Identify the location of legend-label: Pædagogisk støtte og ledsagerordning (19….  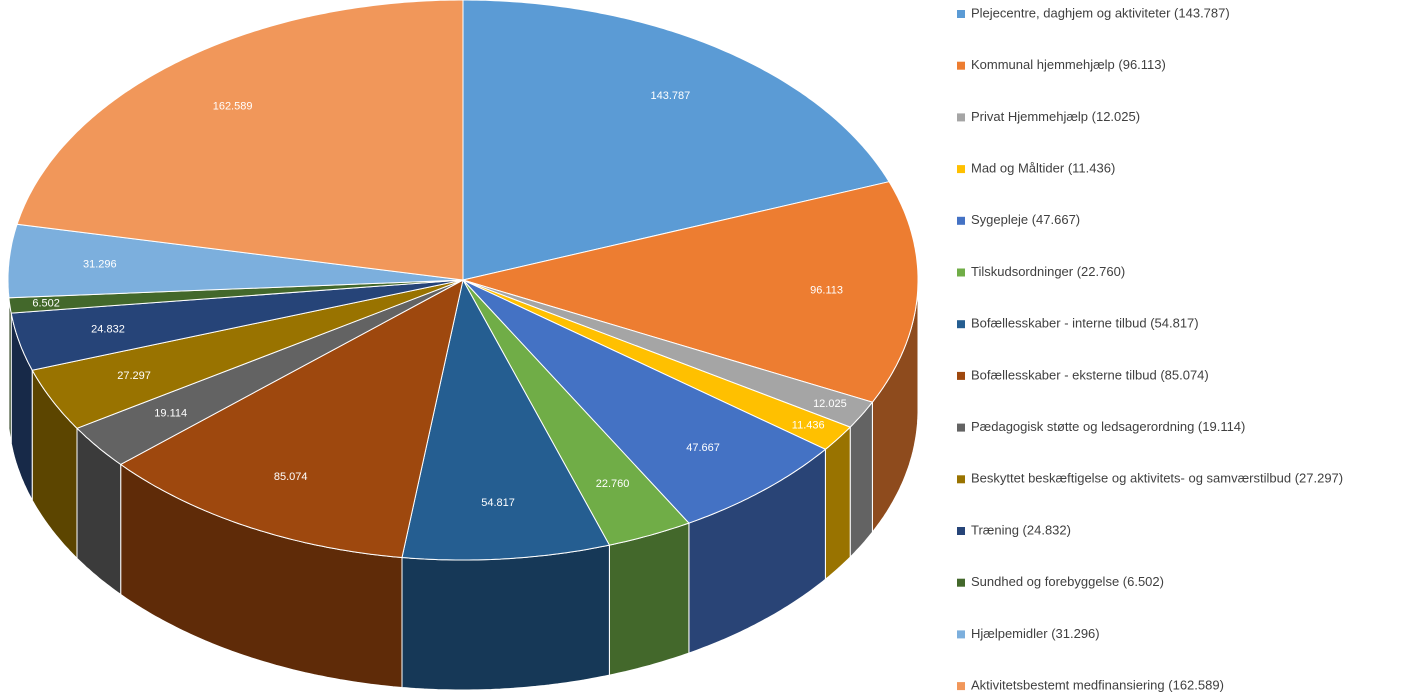
(1108, 426).